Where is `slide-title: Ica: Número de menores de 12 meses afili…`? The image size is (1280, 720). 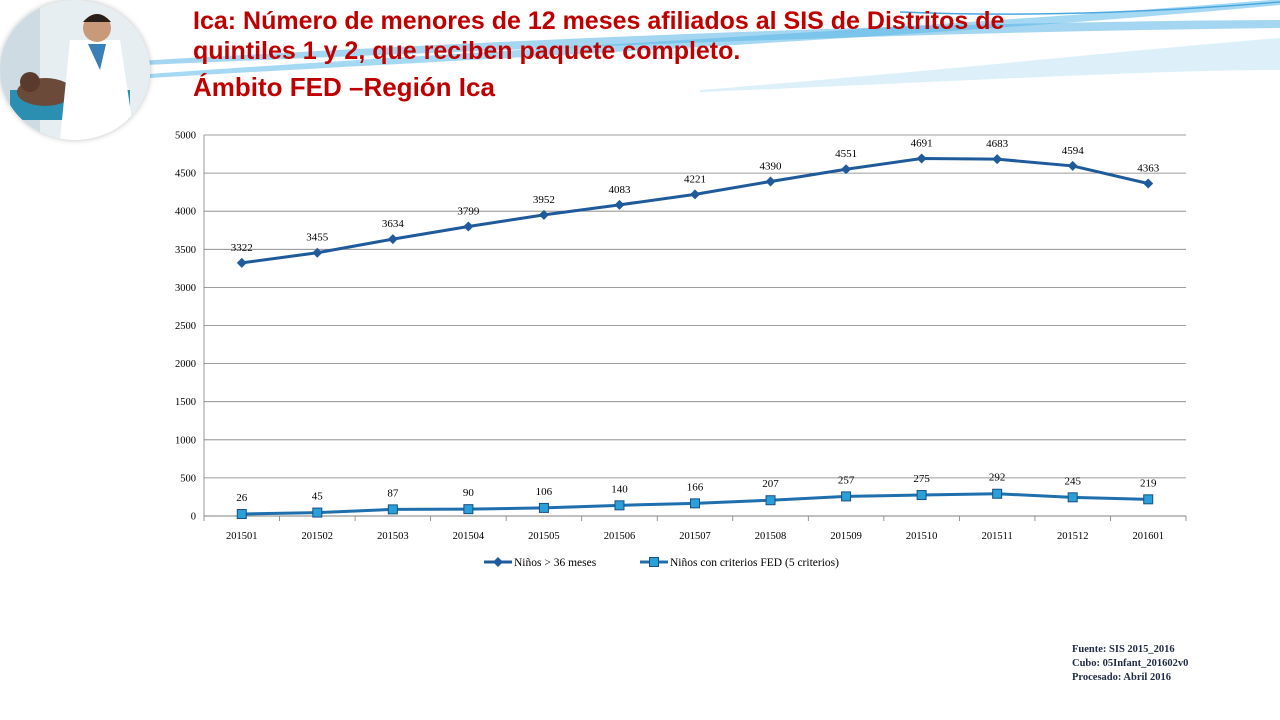 slide-title: Ica: Número de menores de 12 meses afili… is located at coordinates (693, 54).